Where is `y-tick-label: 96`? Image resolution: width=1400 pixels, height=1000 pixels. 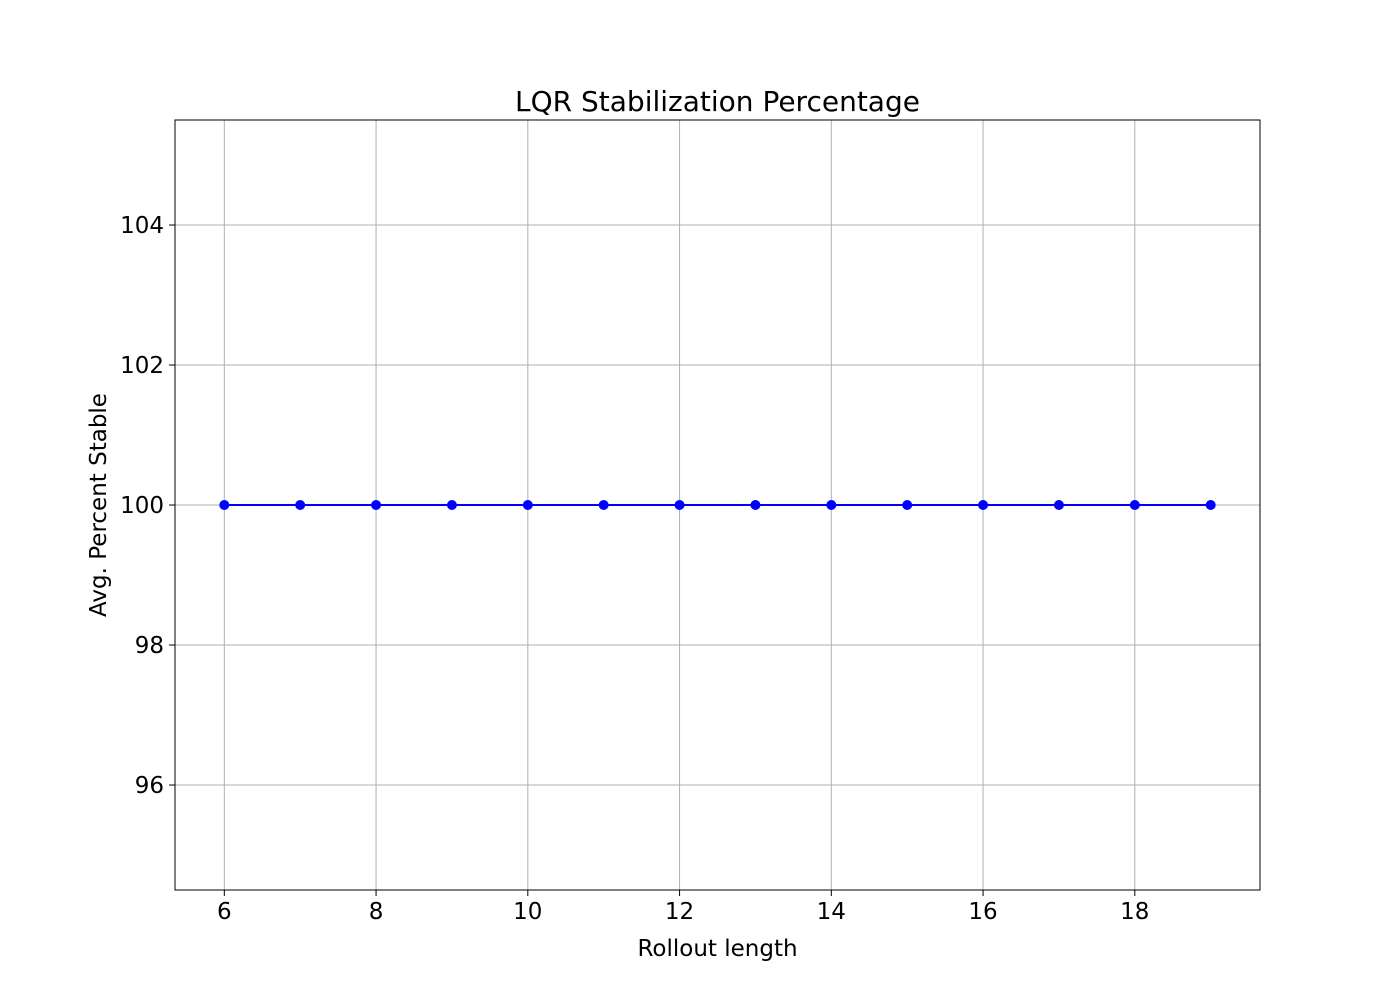 y-tick-label: 96 is located at coordinates (149, 786).